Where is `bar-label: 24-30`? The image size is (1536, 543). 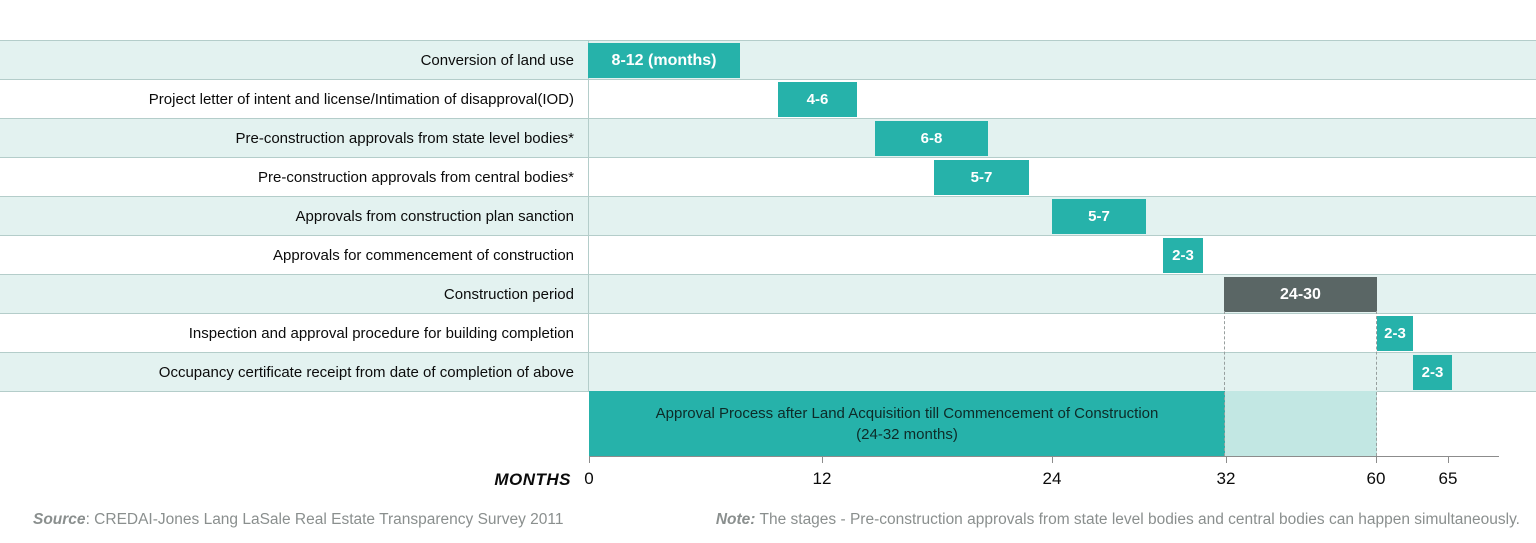
bar-label: 24-30 is located at coordinates (1300, 294).